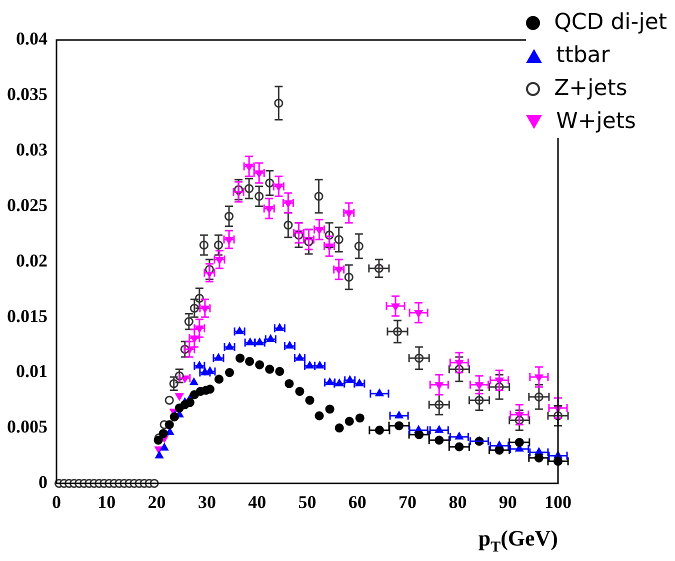  Describe the element at coordinates (157, 502) in the screenshot. I see `x-tick-label: 20` at that location.